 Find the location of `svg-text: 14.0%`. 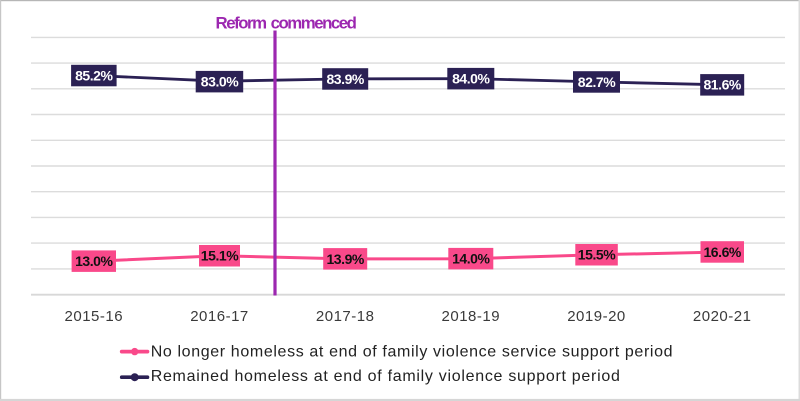

svg-text: 14.0% is located at coordinates (471, 259).